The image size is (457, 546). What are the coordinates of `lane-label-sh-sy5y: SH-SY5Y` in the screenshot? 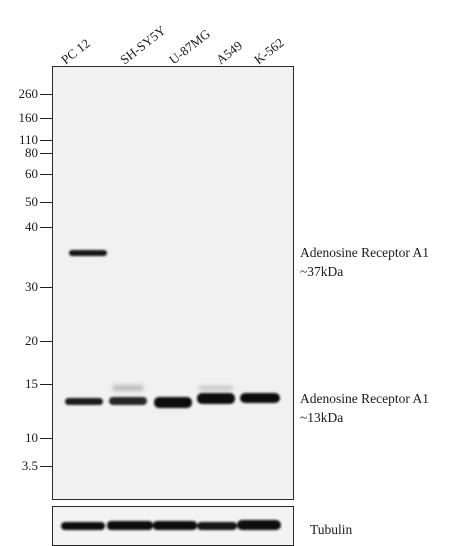 It's located at (143, 45).